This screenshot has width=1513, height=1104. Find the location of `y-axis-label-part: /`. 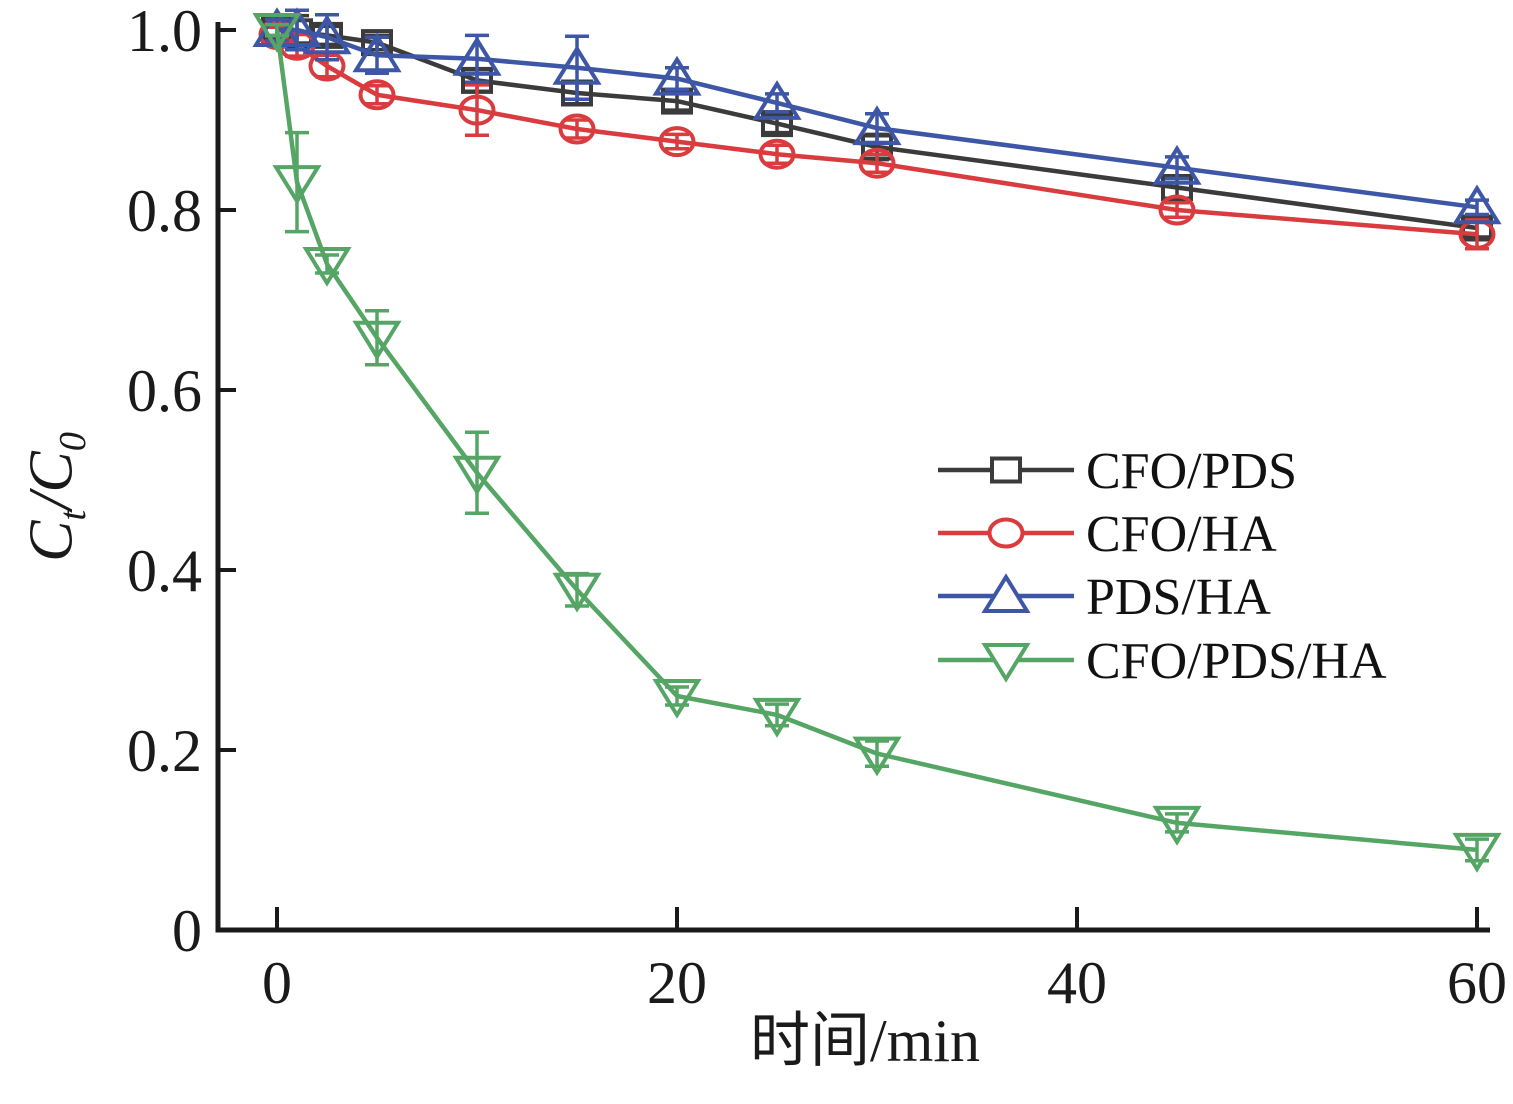

y-axis-label-part: / is located at coordinates (51, 501).